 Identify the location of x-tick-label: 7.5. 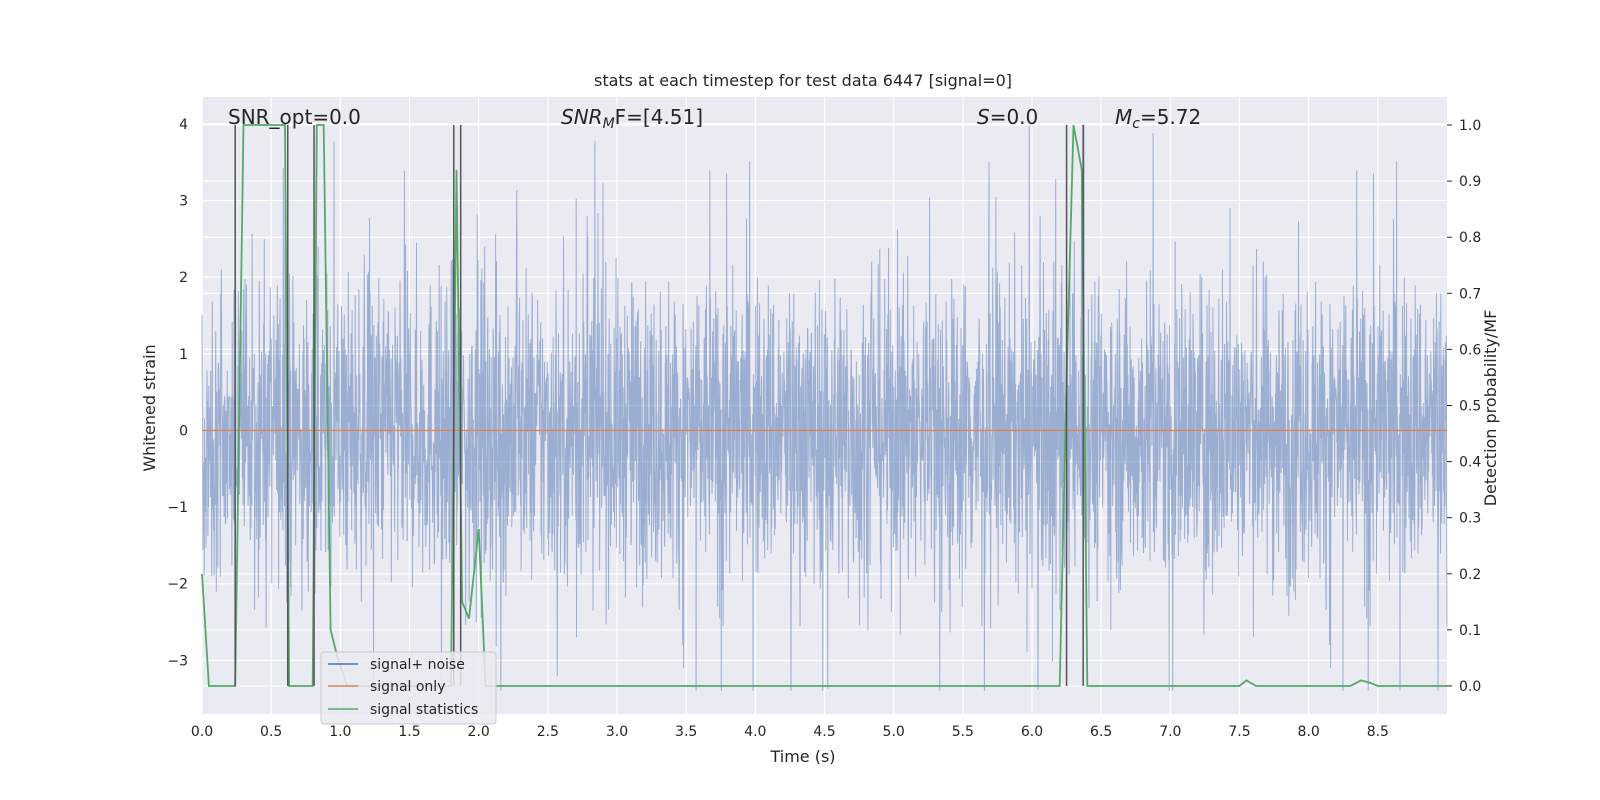
(1239, 732).